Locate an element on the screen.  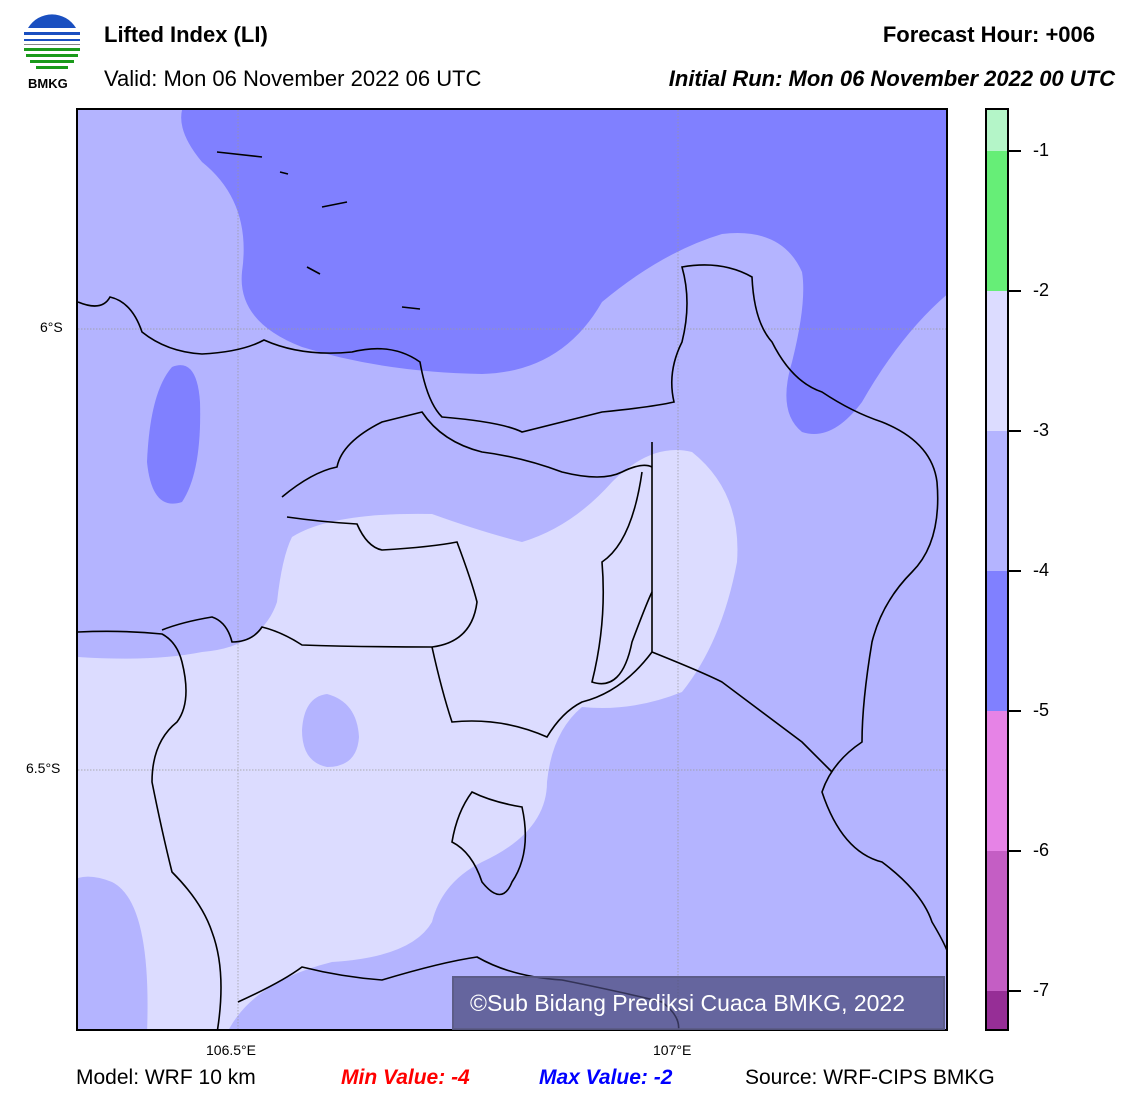
logo-text: BMKG is located at coordinates (48, 83).